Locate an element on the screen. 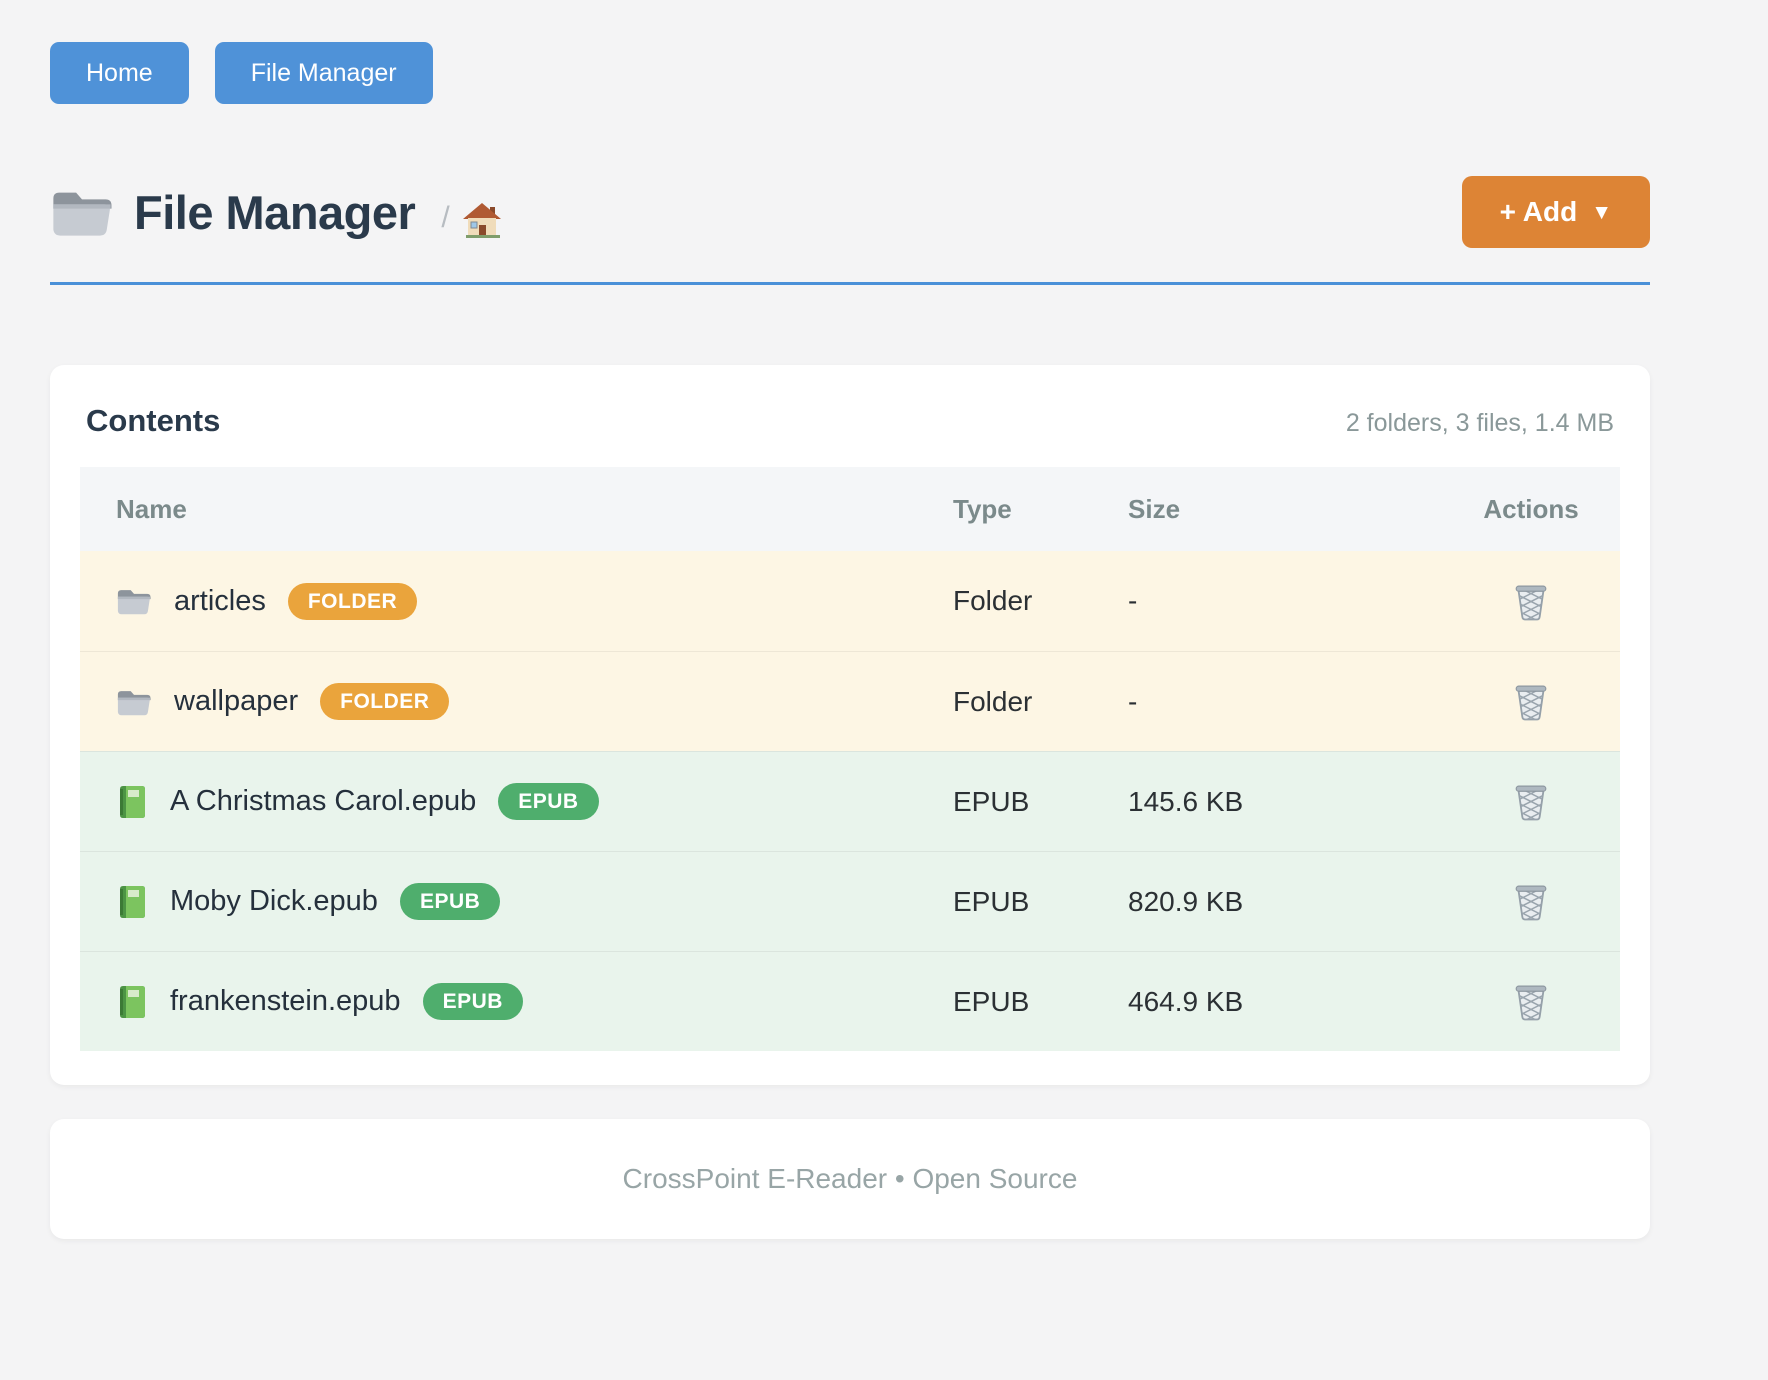 The image size is (1768, 1380). file-name-link: Moby Dick.epub is located at coordinates (274, 901).